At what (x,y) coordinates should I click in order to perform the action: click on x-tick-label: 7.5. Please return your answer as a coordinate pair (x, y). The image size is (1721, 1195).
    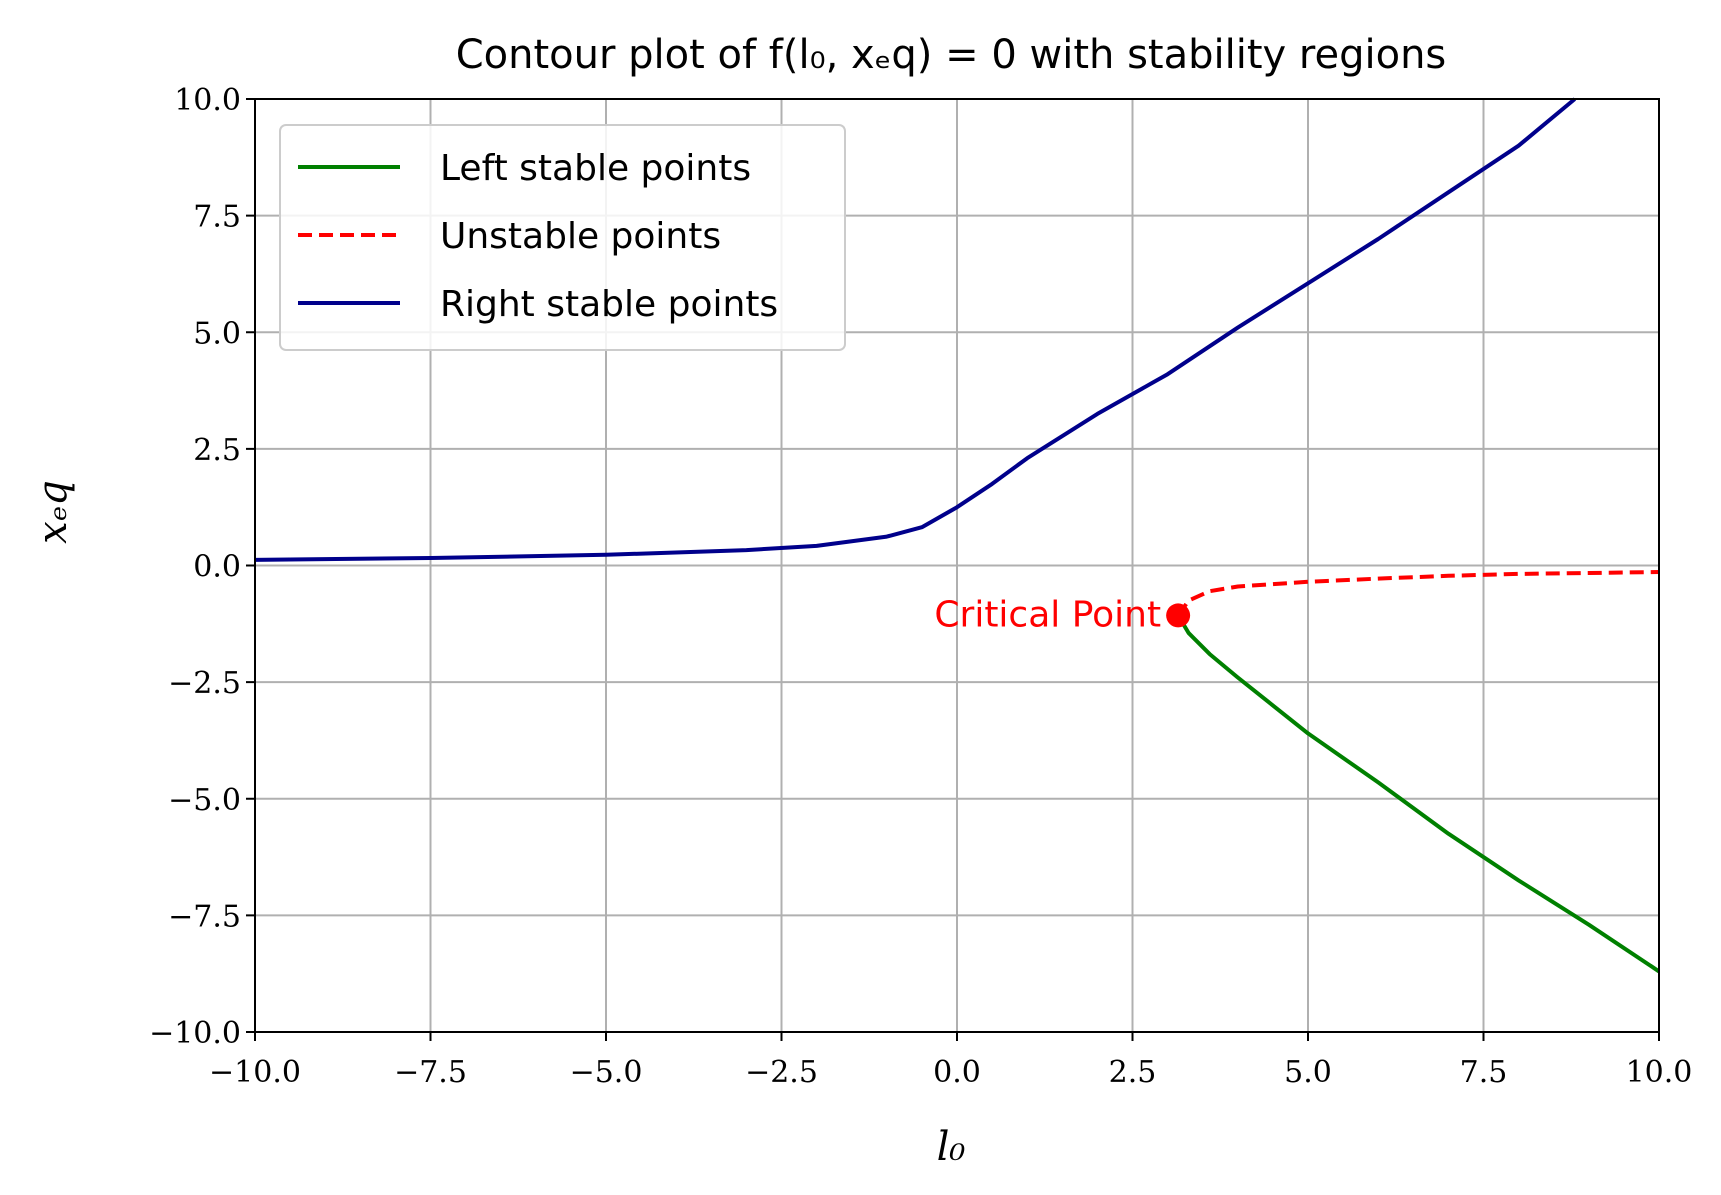
    Looking at the image, I should click on (1484, 1072).